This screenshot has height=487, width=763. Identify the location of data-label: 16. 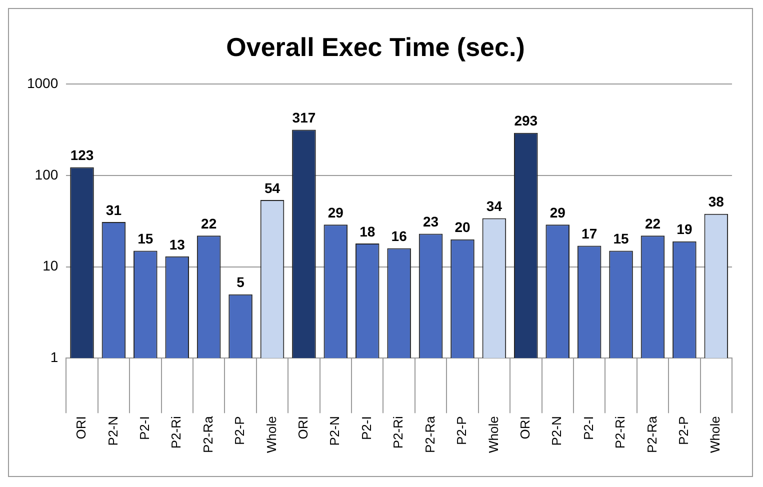
(399, 236).